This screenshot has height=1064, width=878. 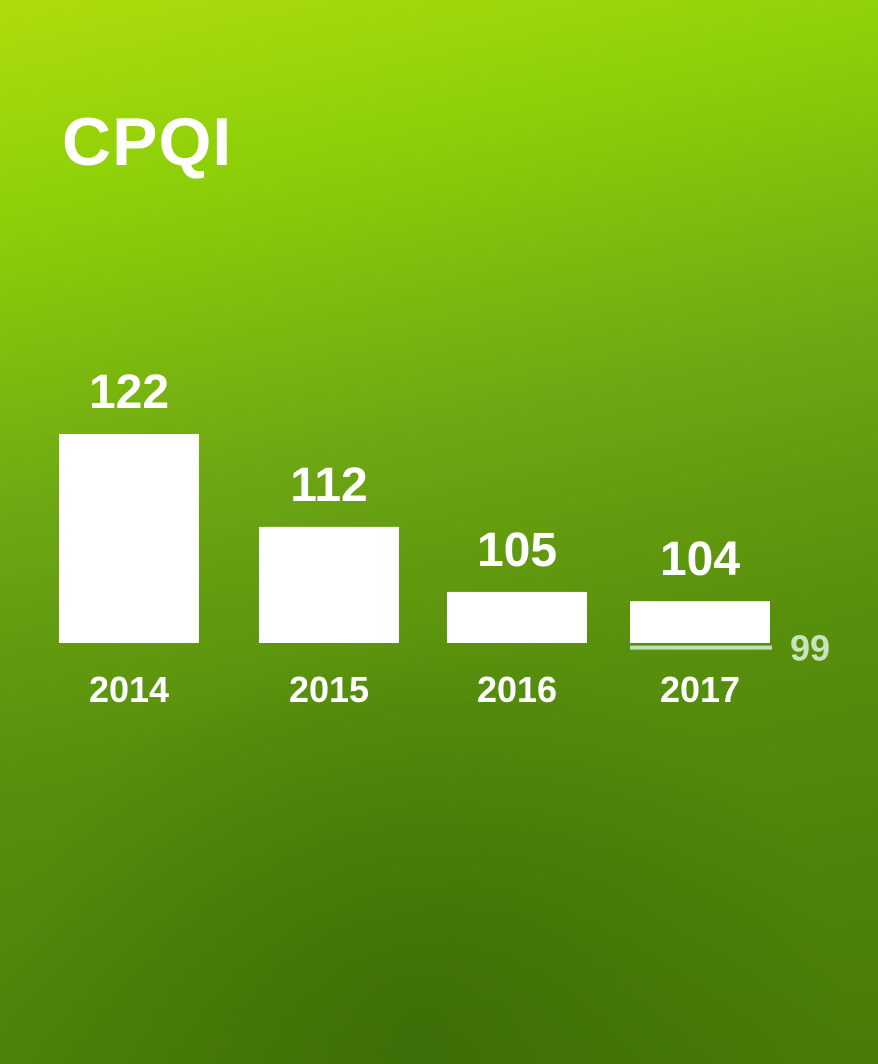 I want to click on data-label-2014: 122, so click(x=129, y=392).